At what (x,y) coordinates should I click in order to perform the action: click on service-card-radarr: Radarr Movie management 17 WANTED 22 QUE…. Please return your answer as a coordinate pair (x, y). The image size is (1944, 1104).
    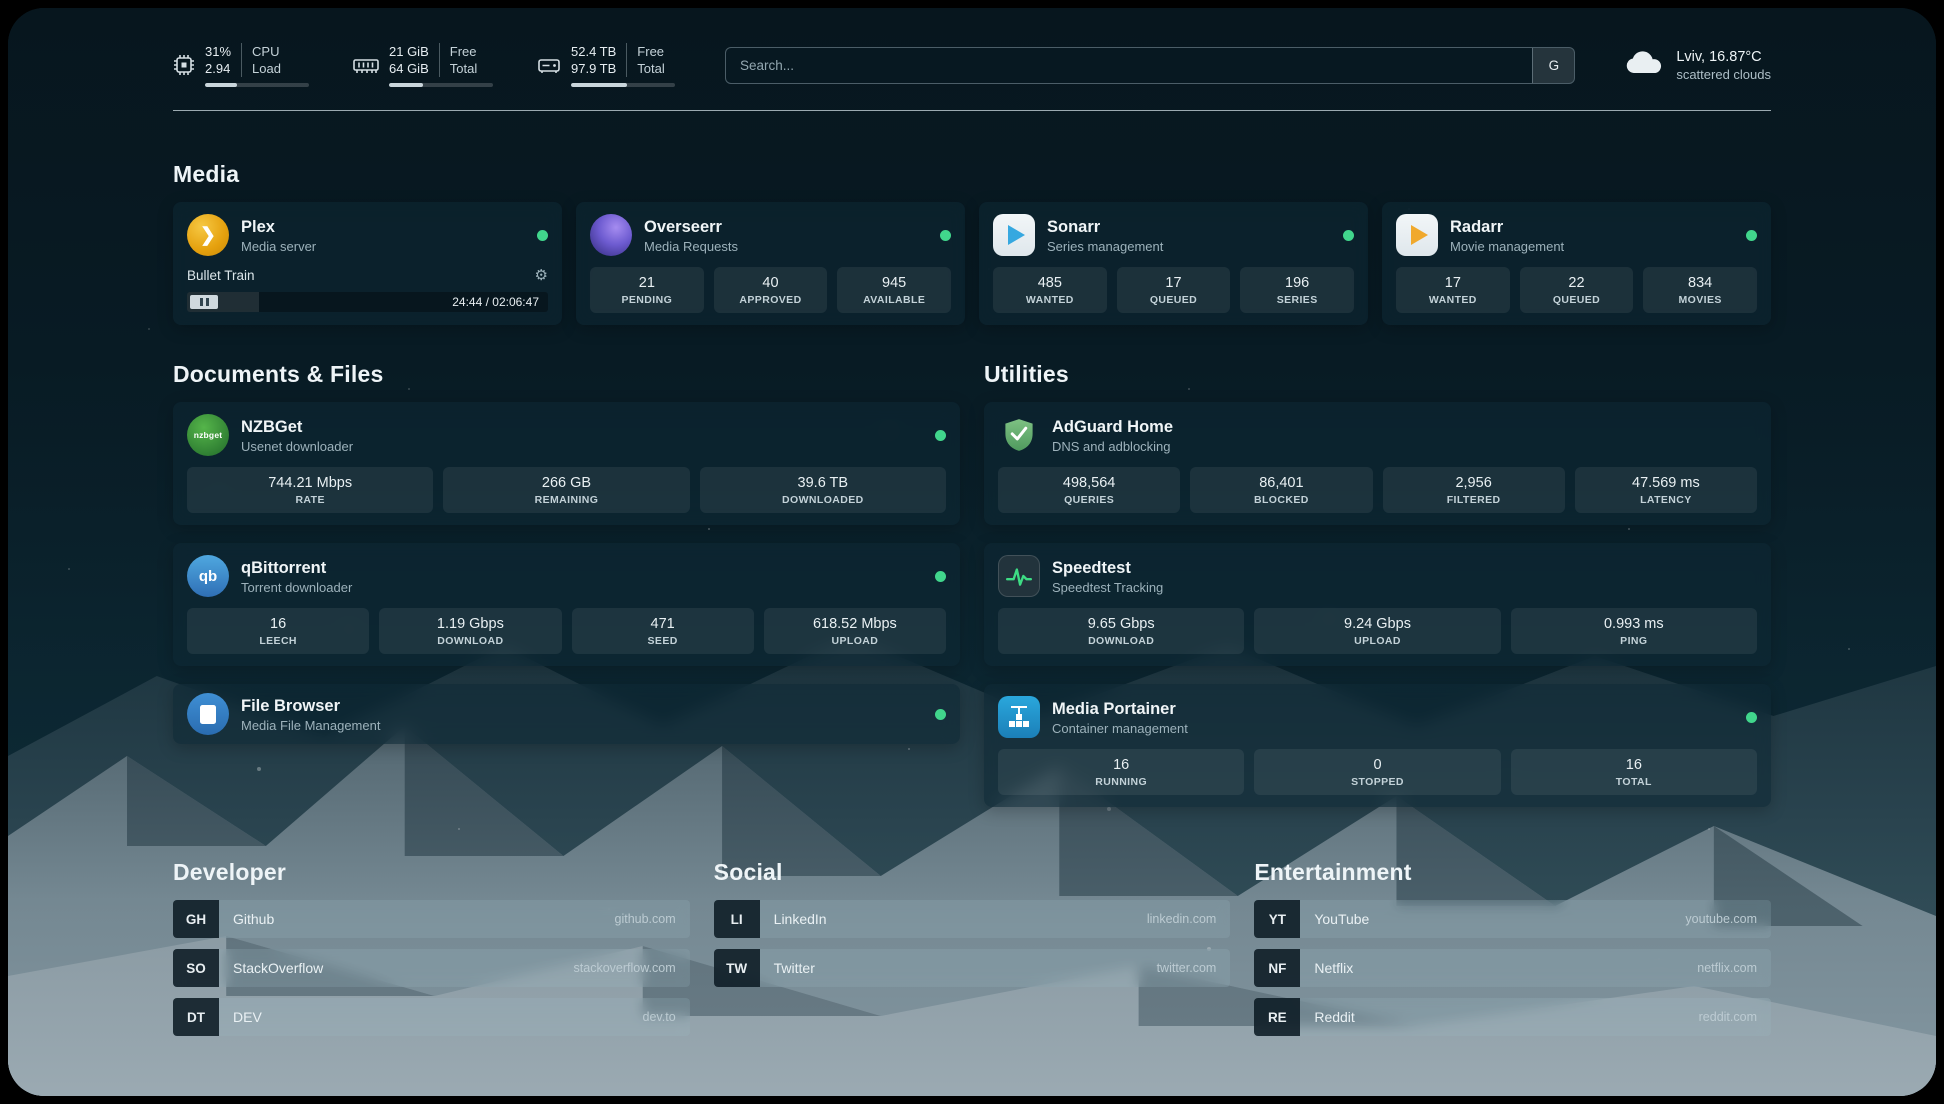
    Looking at the image, I should click on (1576, 263).